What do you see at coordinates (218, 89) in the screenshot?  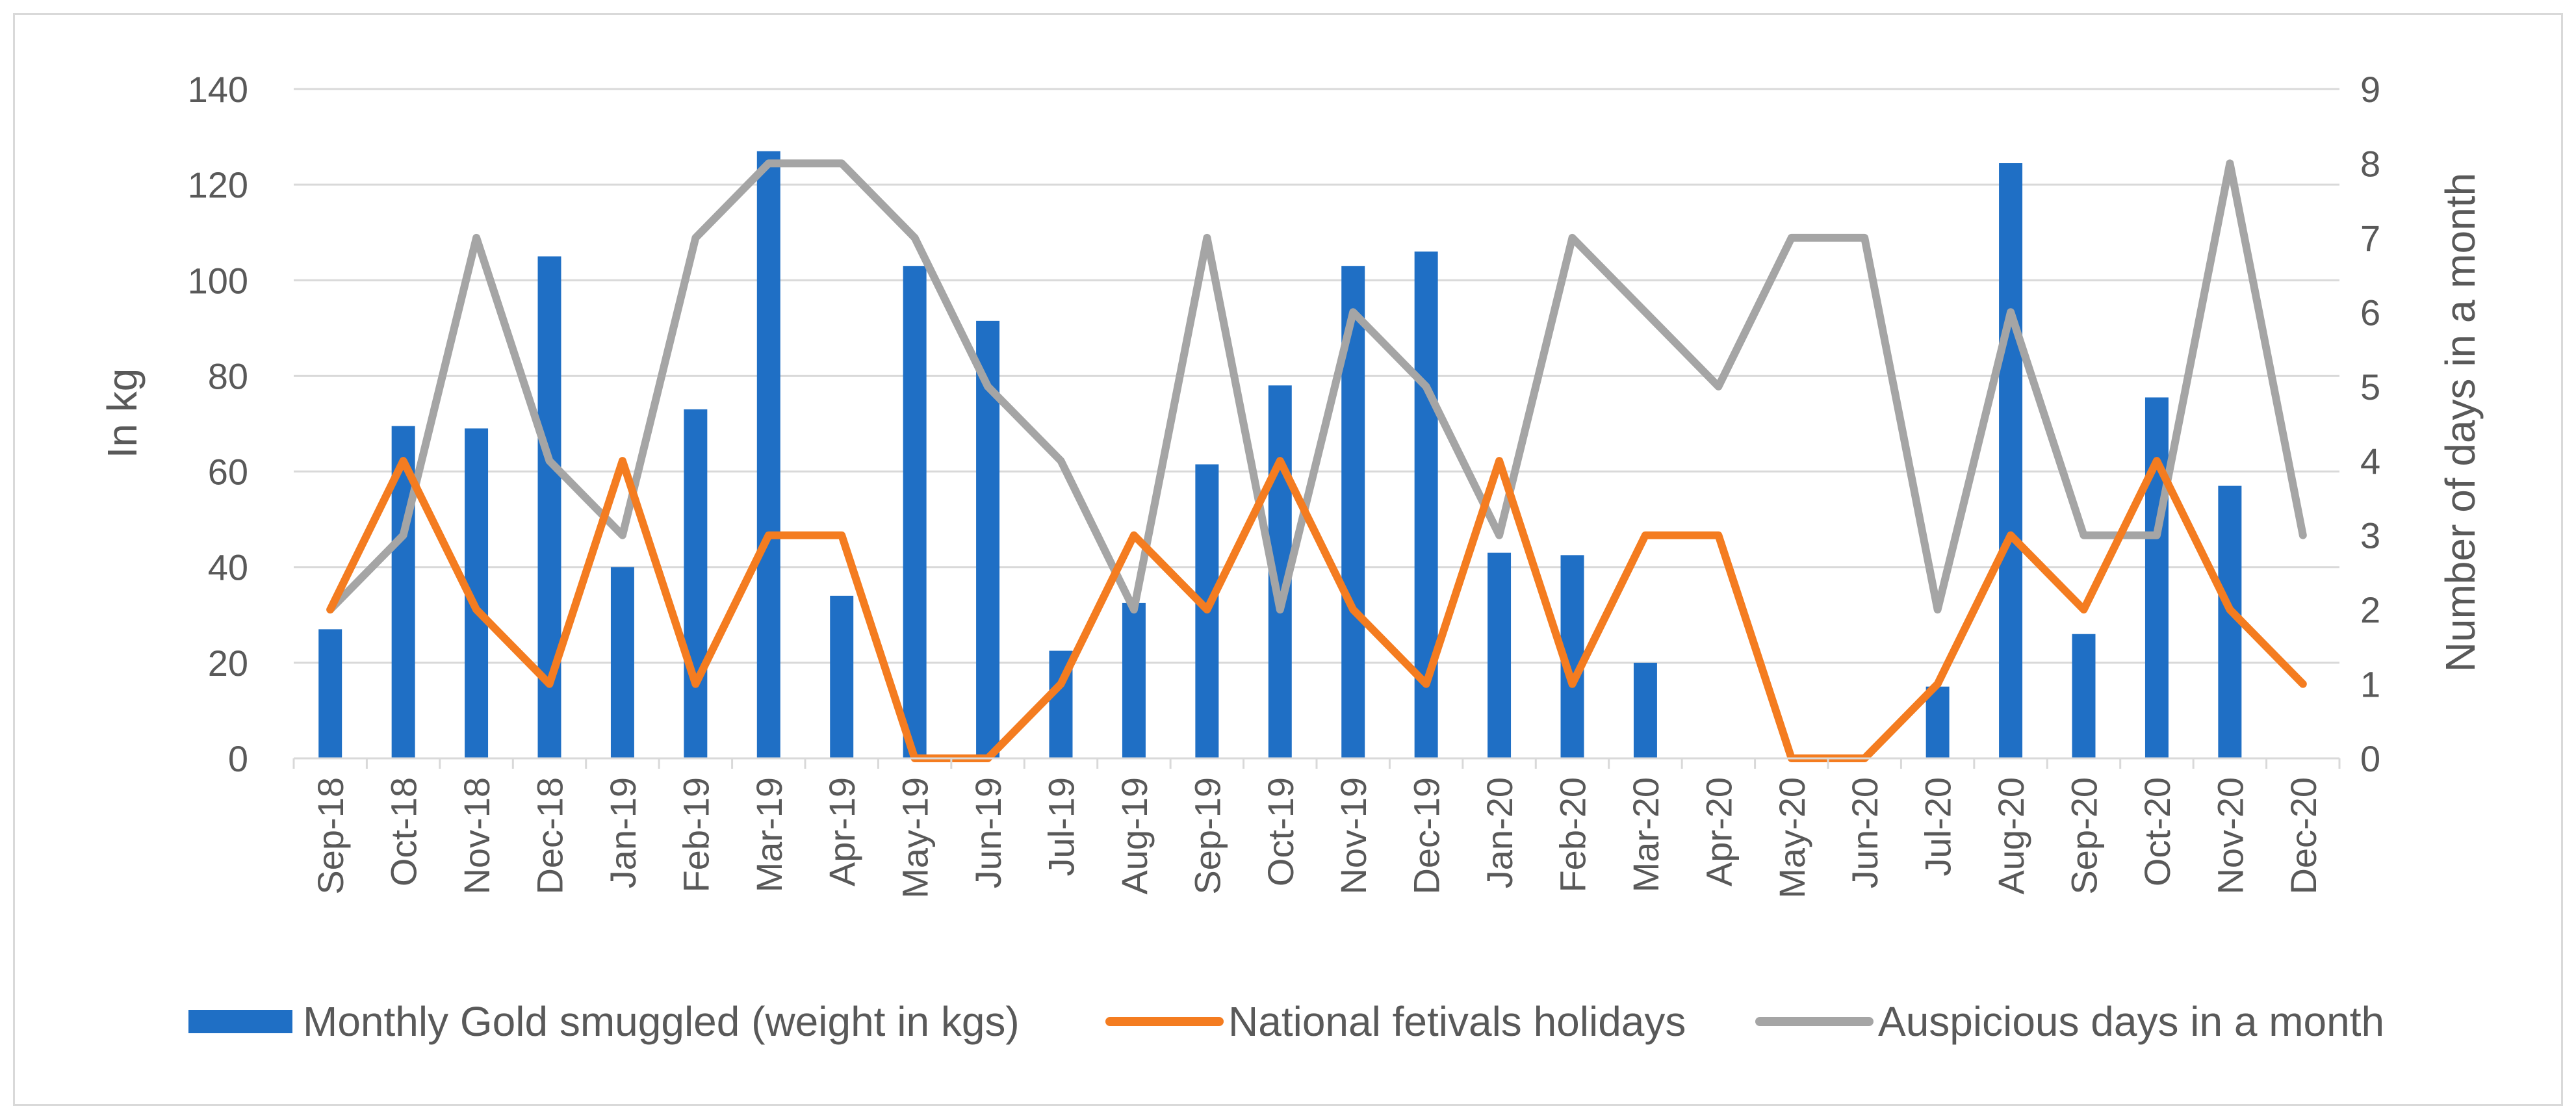 I see `y-tick-label: 140` at bounding box center [218, 89].